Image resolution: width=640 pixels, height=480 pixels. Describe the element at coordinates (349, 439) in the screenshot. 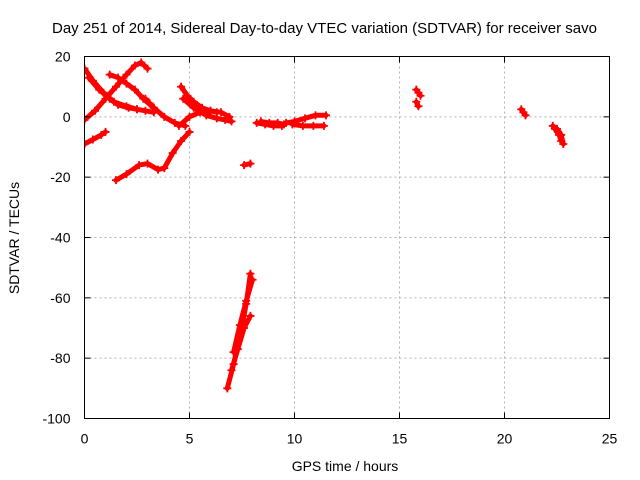

I see `x-tick-labels: 0 5 10 15 20 25` at that location.